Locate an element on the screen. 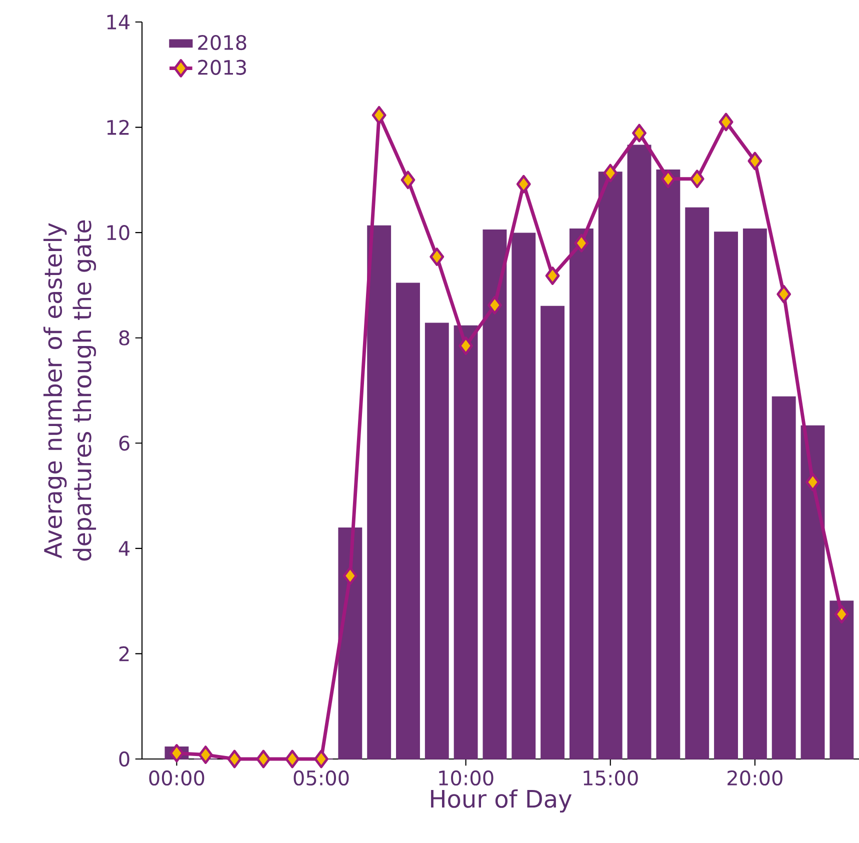 The image size is (859, 843). x-tick-label: 05:00 is located at coordinates (321, 778).